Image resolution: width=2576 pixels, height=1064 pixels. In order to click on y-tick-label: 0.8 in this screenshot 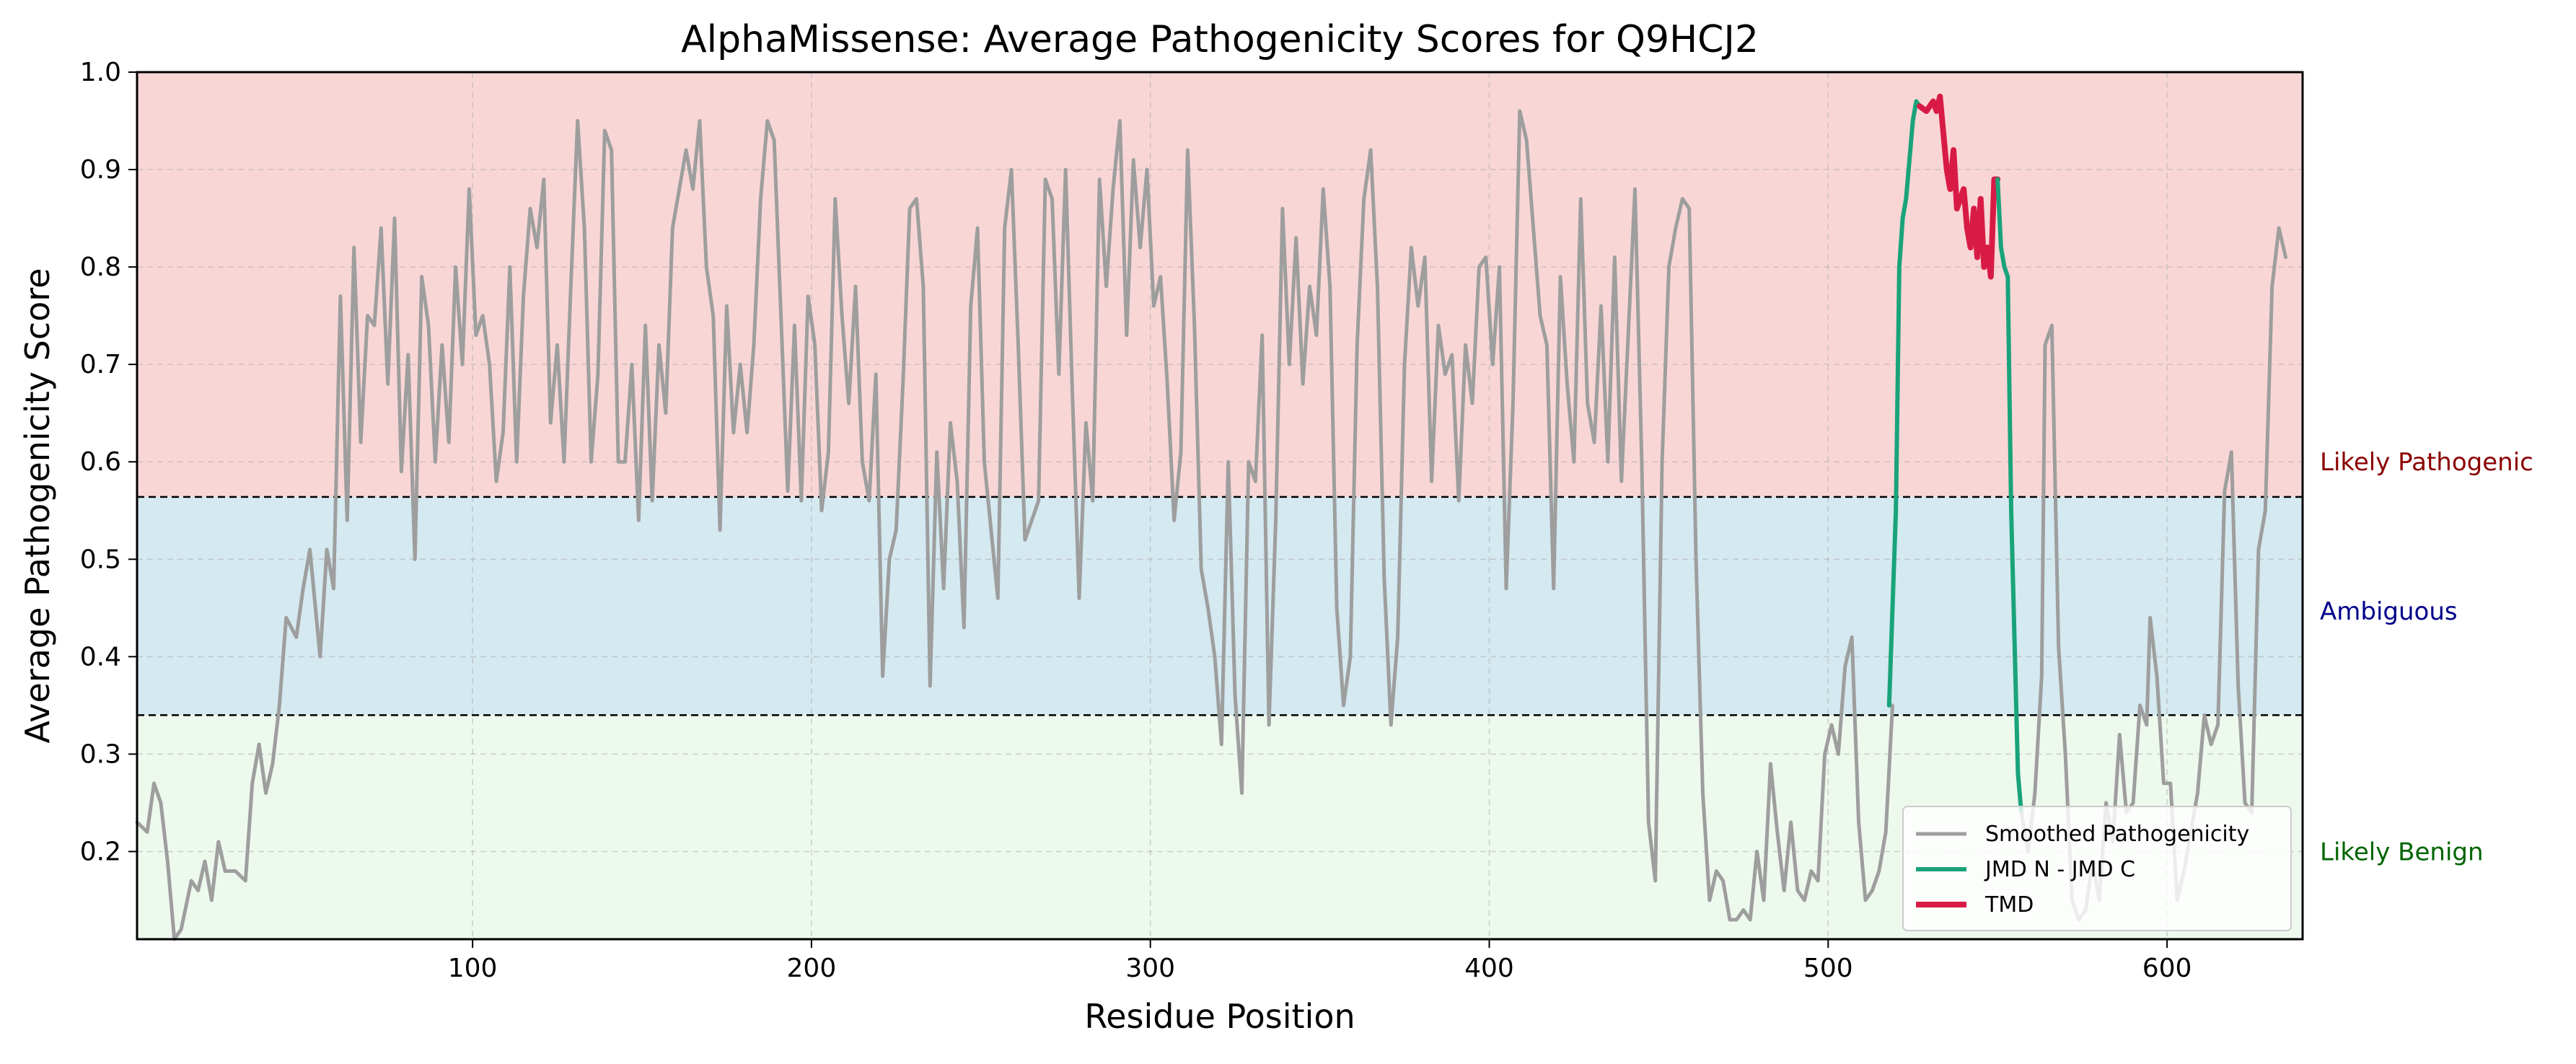, I will do `click(100, 267)`.